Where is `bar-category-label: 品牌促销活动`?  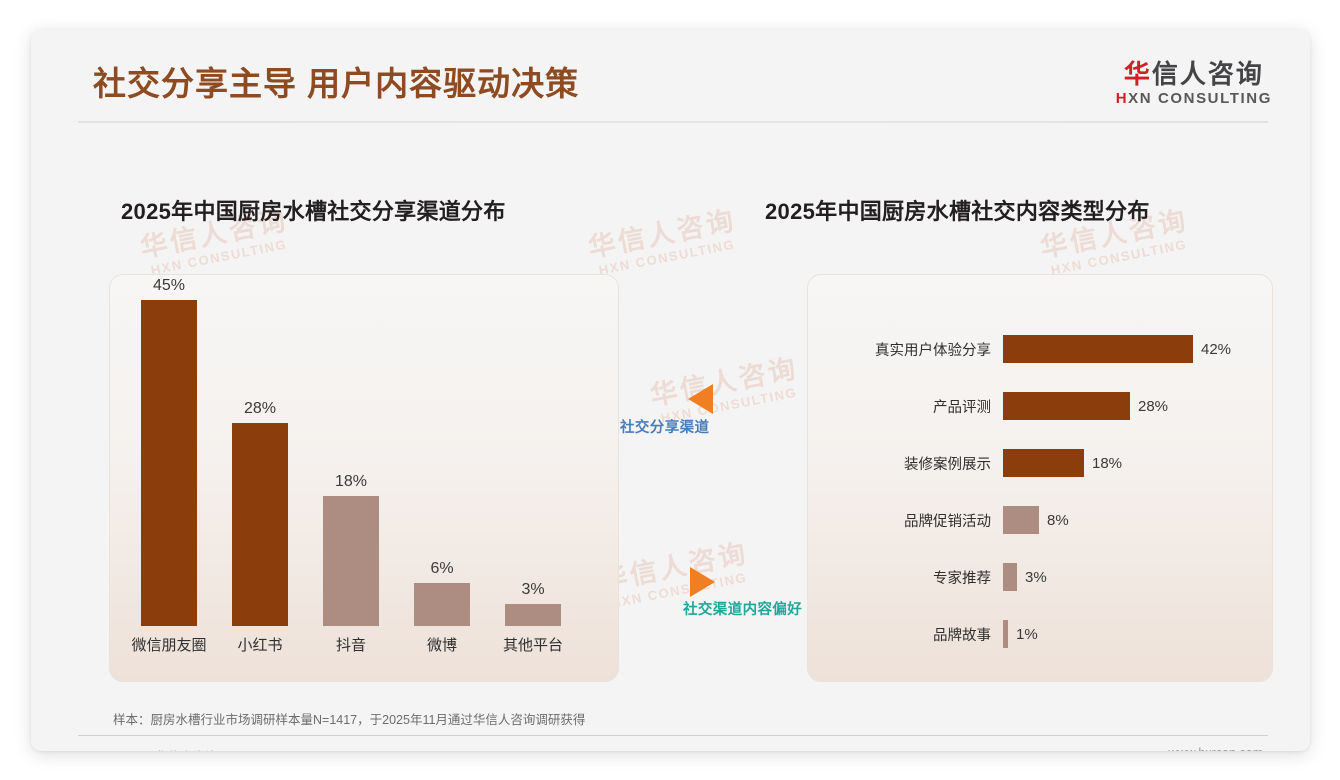 bar-category-label: 品牌促销活动 is located at coordinates (947, 521).